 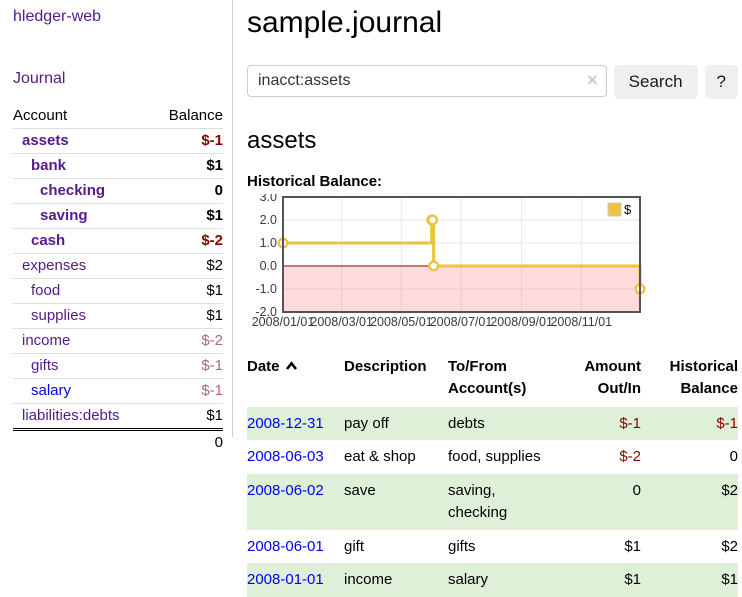 I want to click on account-link-saving: saving, so click(x=64, y=215).